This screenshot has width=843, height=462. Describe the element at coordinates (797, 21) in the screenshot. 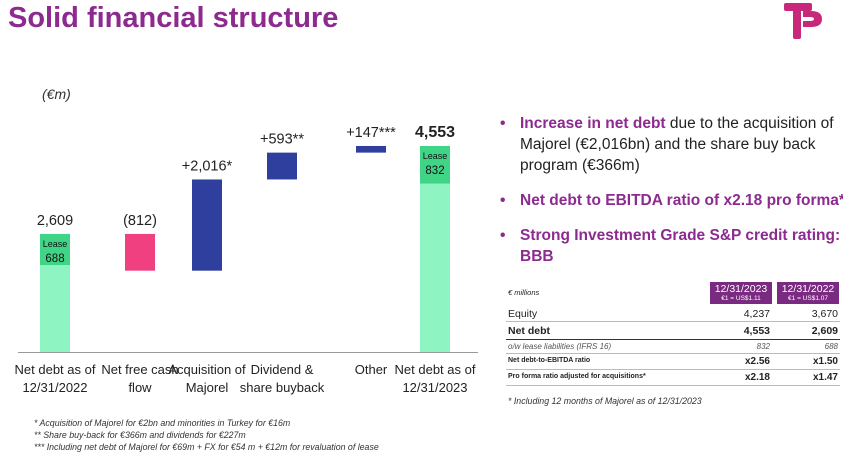

I see `logo-stem` at that location.